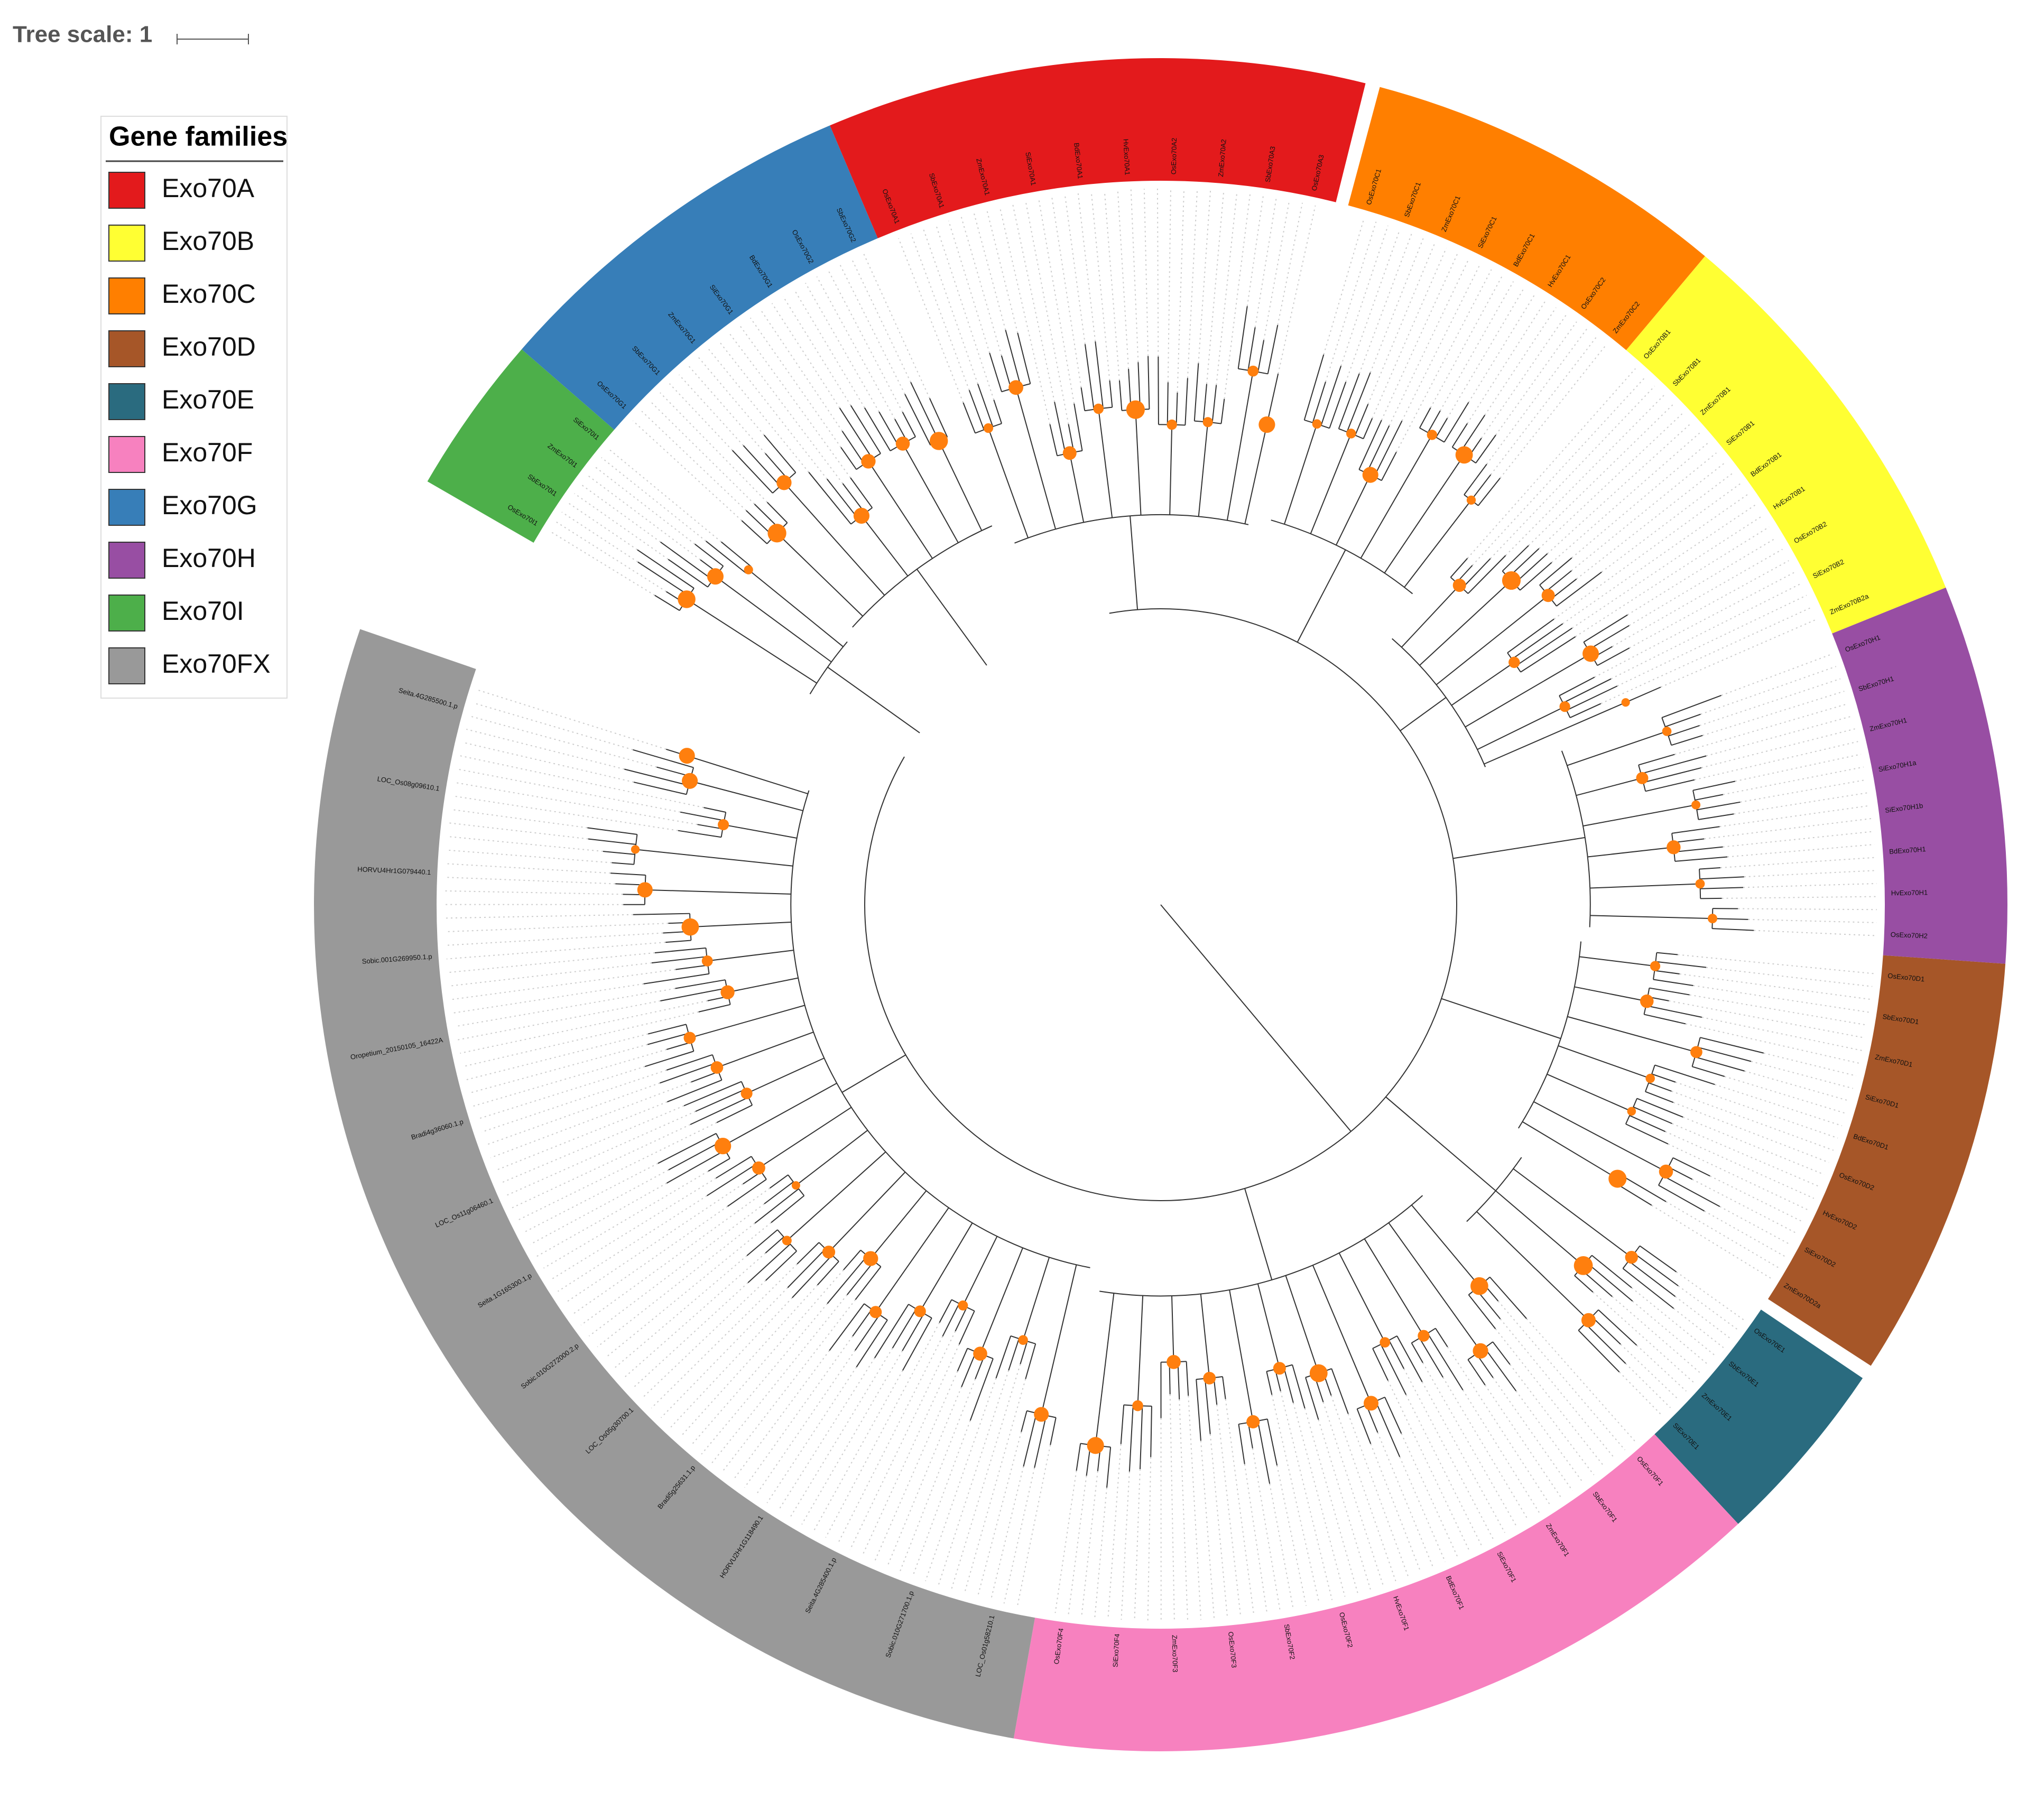 The image size is (2027, 1820). I want to click on legend-label: Exo70C, so click(209, 294).